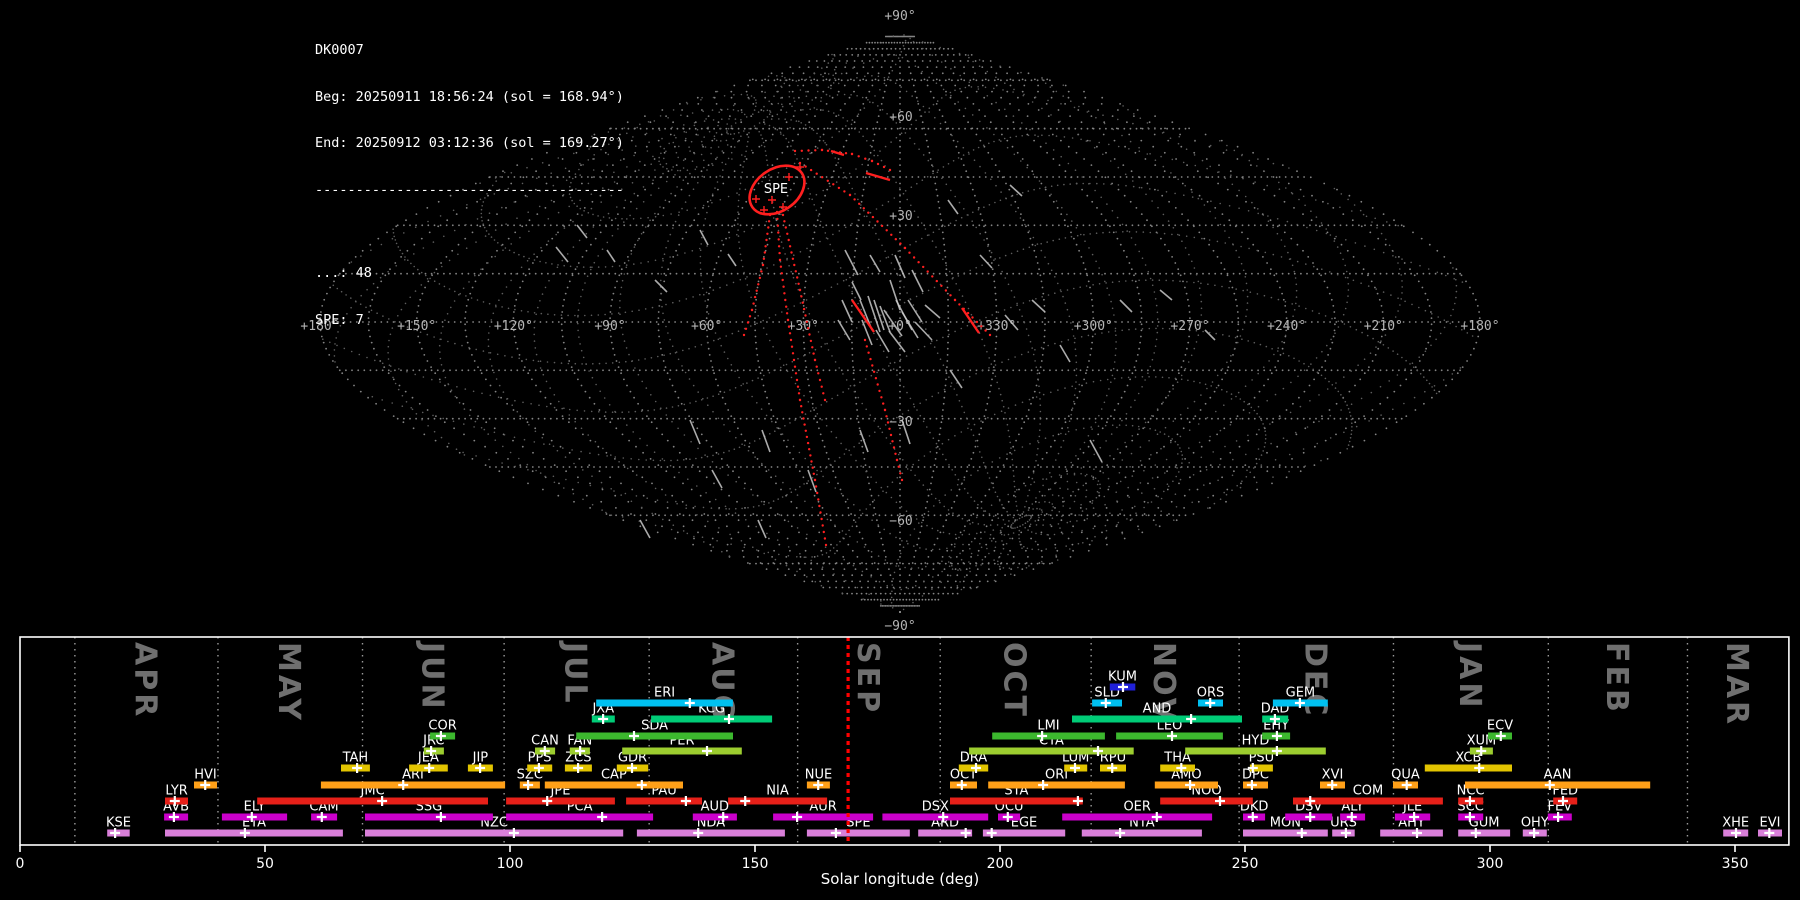 The height and width of the screenshot is (900, 1800). What do you see at coordinates (545, 741) in the screenshot?
I see `shower-label-CAN: CAN` at bounding box center [545, 741].